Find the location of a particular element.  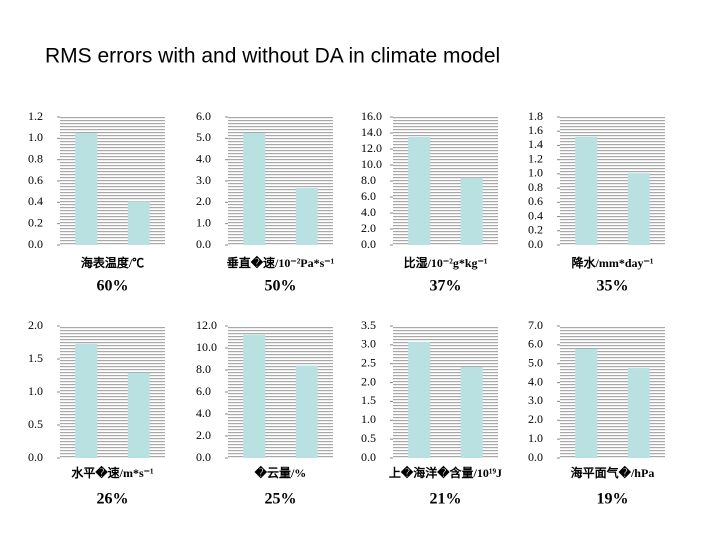

x-axis-label: 海表温度/℃ is located at coordinates (112, 262).